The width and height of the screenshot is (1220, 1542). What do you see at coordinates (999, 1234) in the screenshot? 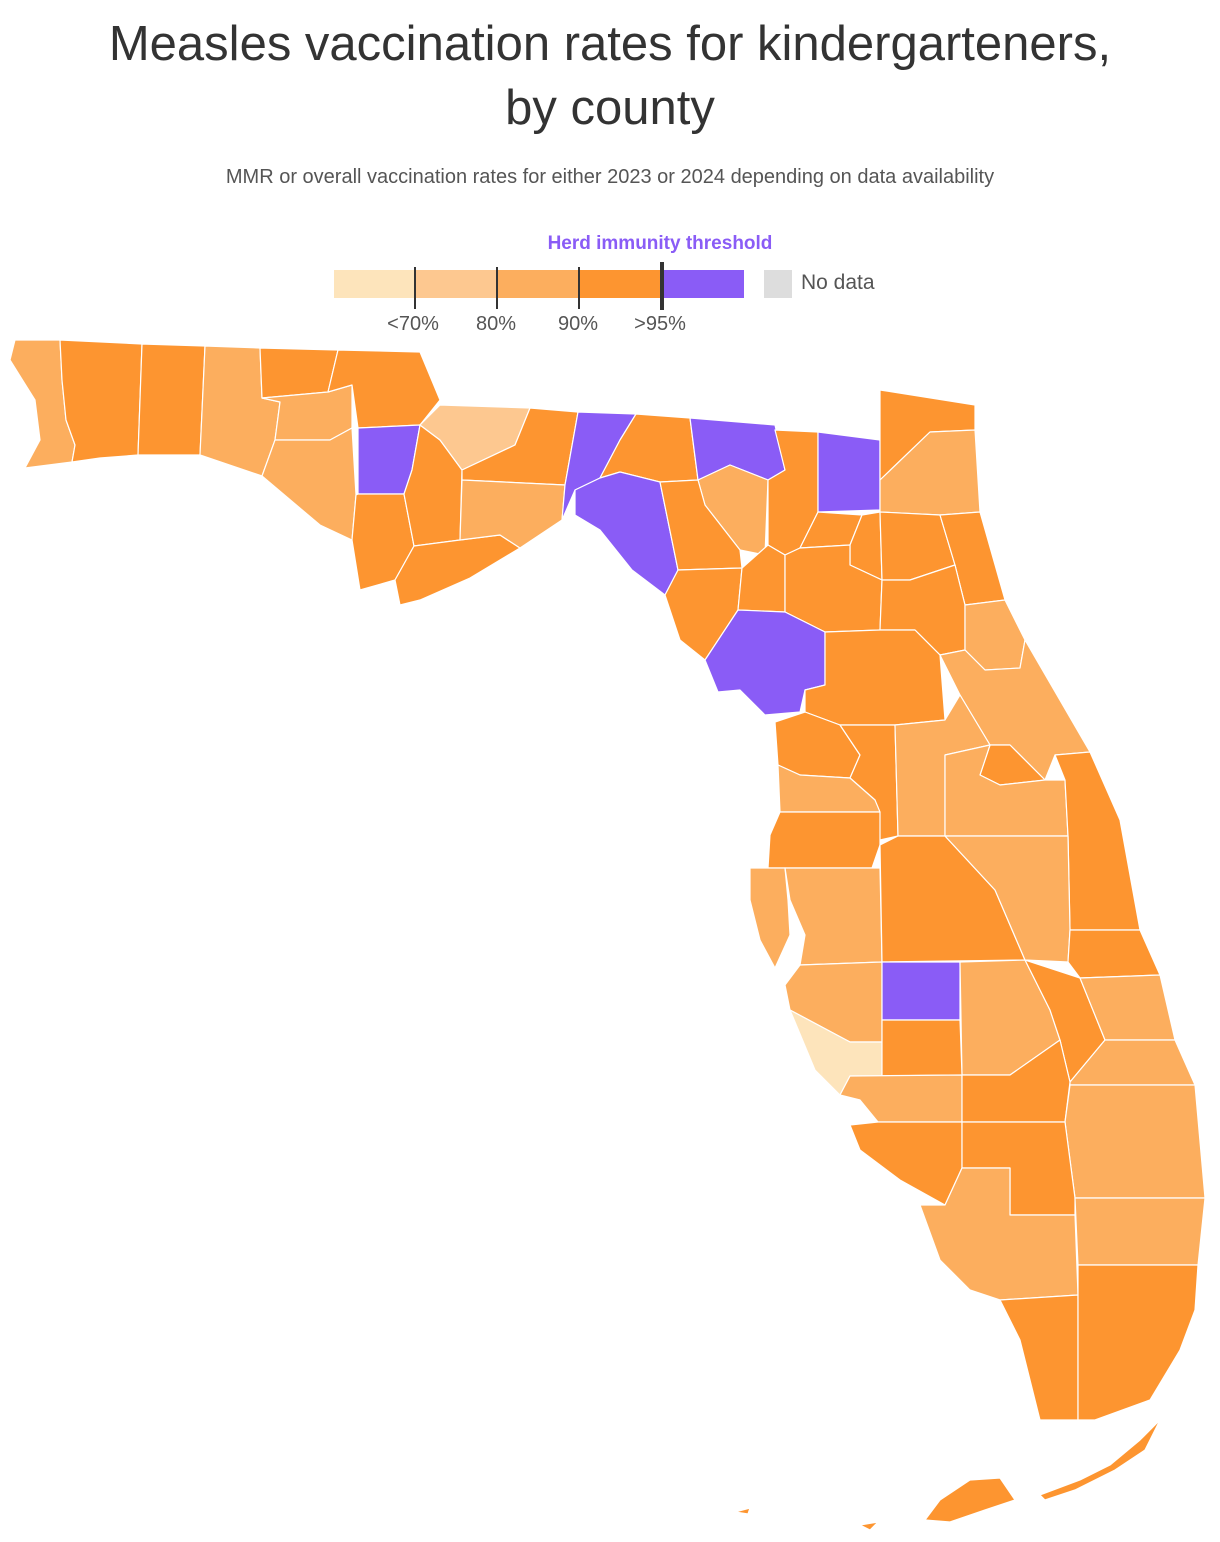
I see `county-collier` at bounding box center [999, 1234].